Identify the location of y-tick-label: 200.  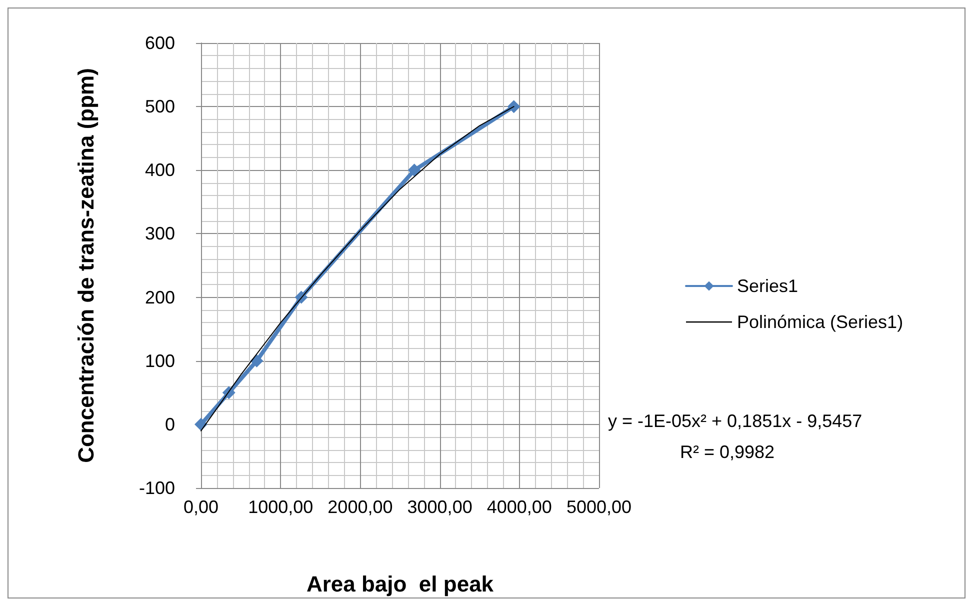
(159, 297).